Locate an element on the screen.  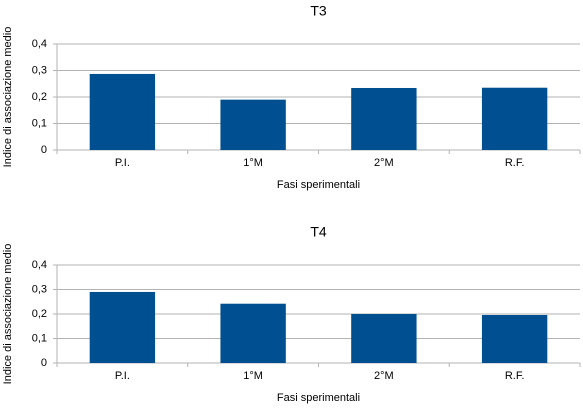
chart-title: T3 is located at coordinates (318, 11).